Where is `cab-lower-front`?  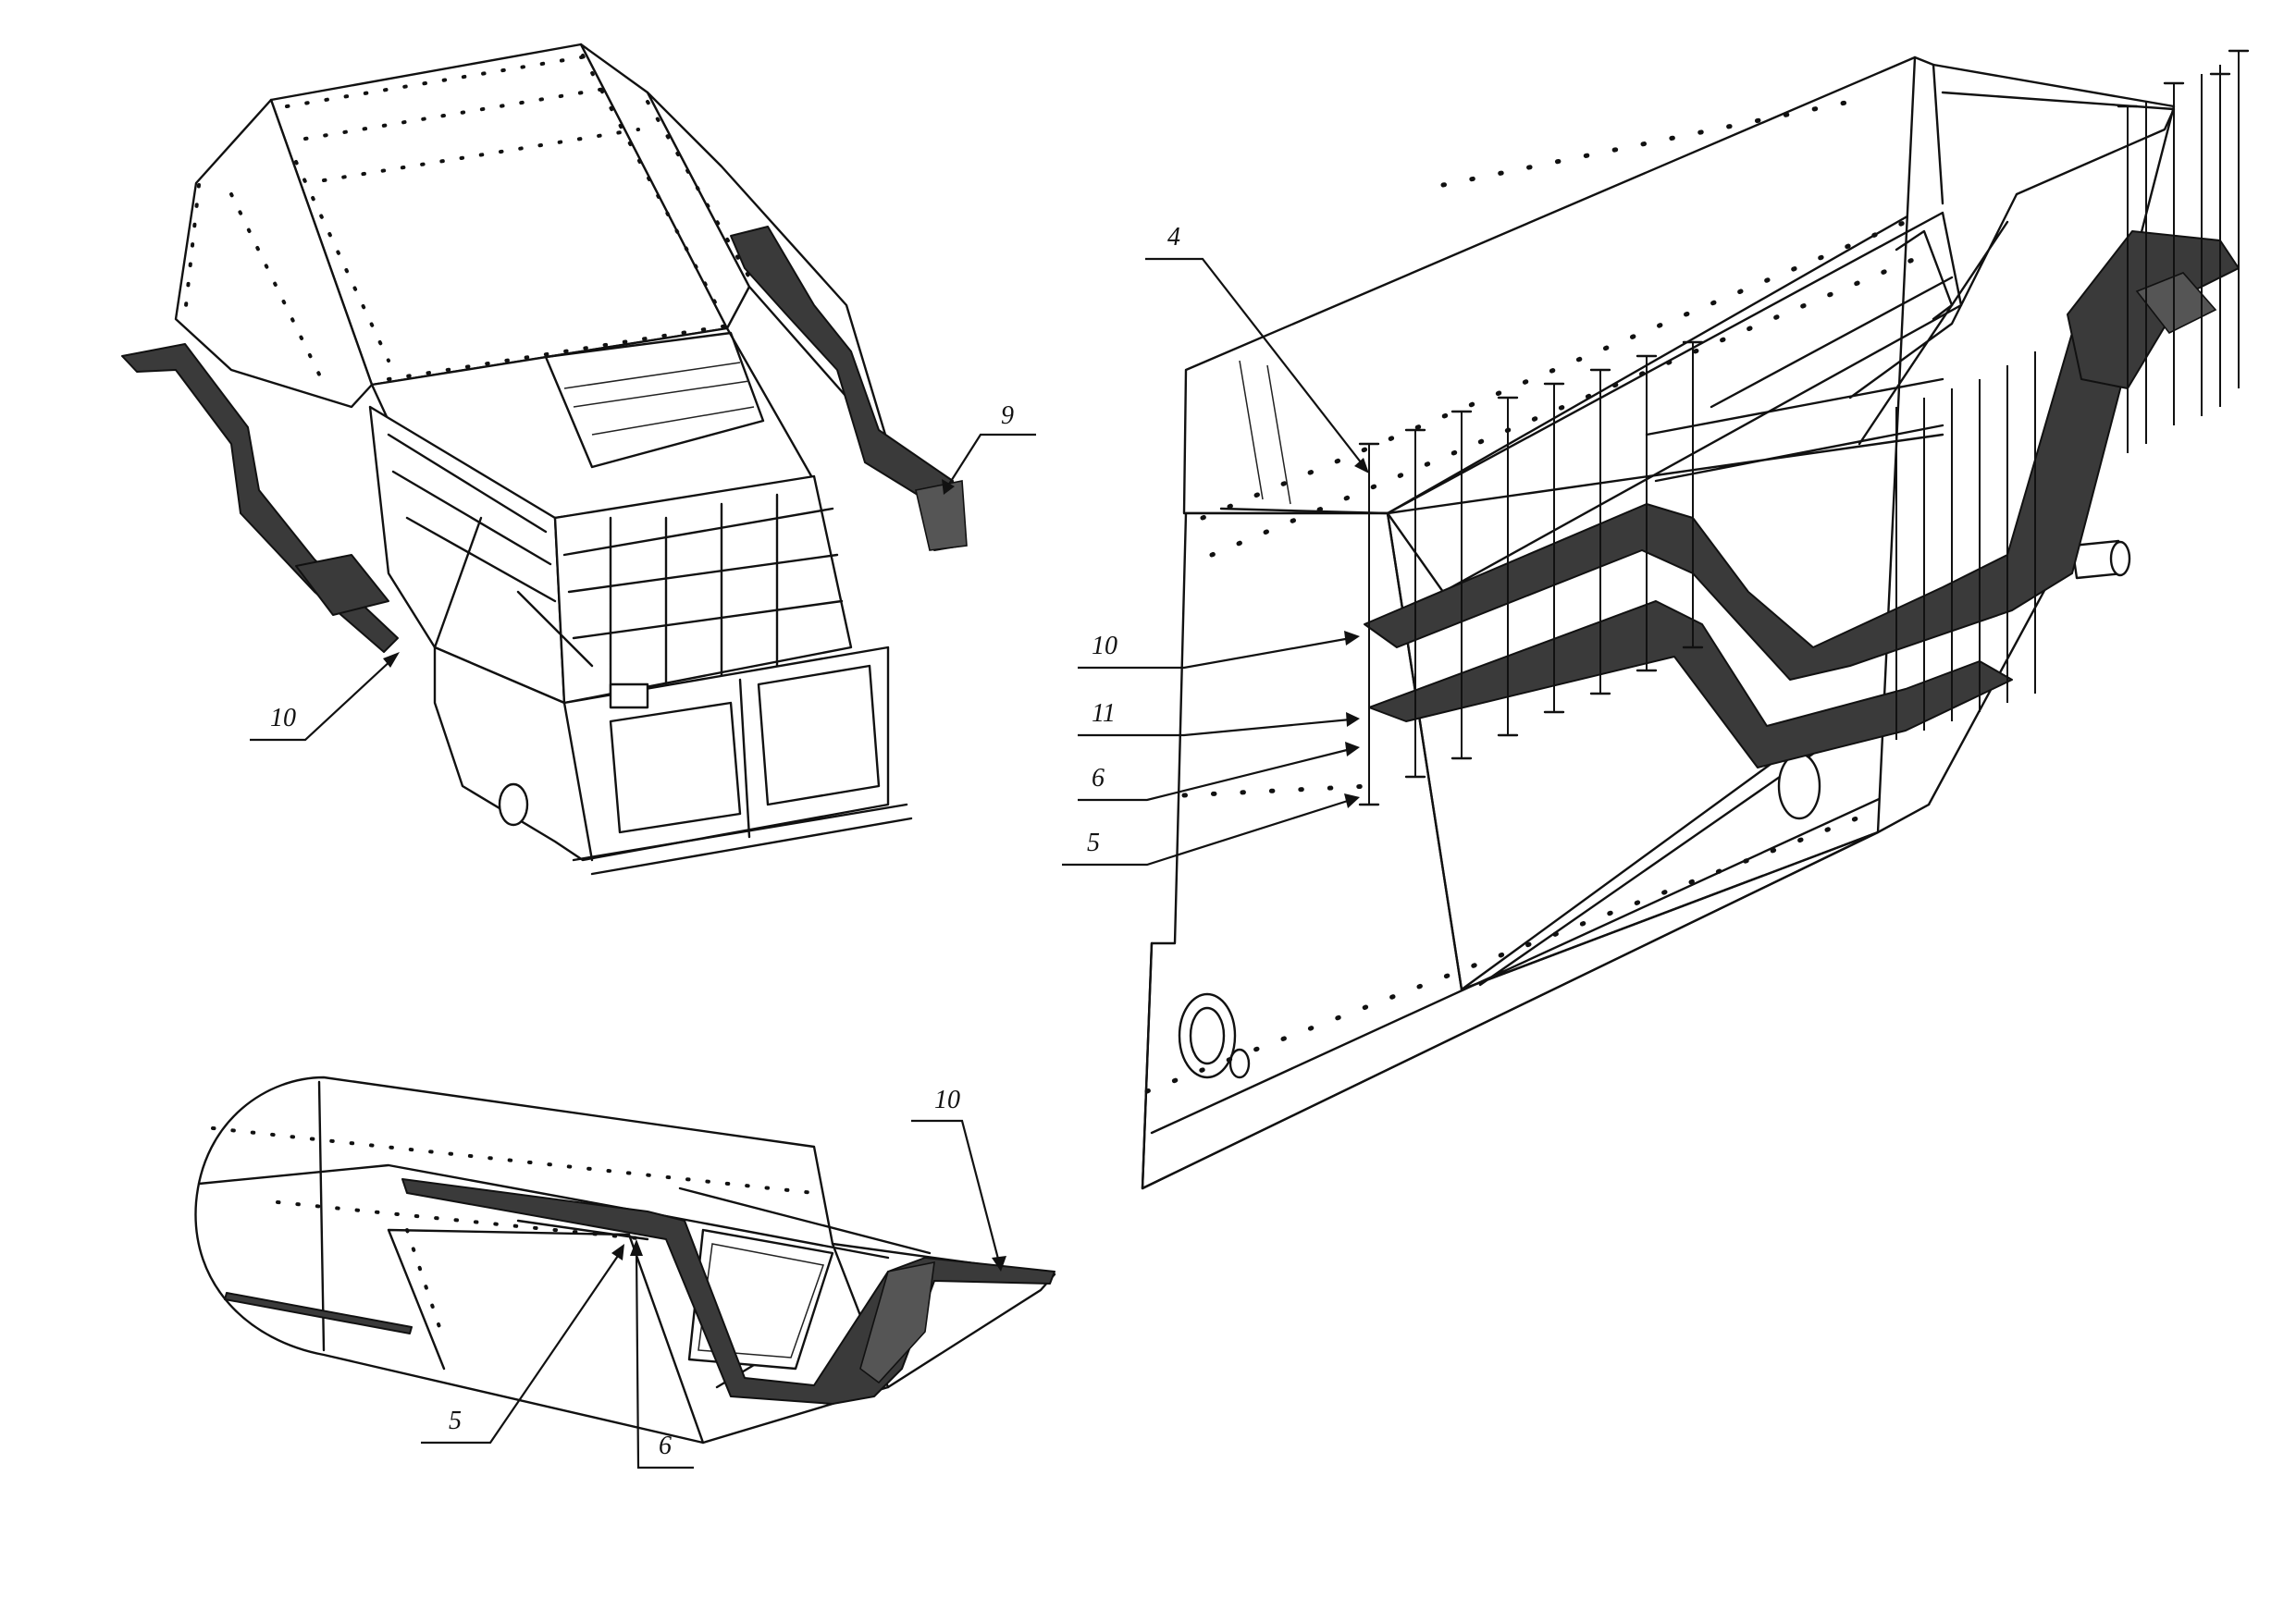
cab-lower-front is located at coordinates (661, 754).